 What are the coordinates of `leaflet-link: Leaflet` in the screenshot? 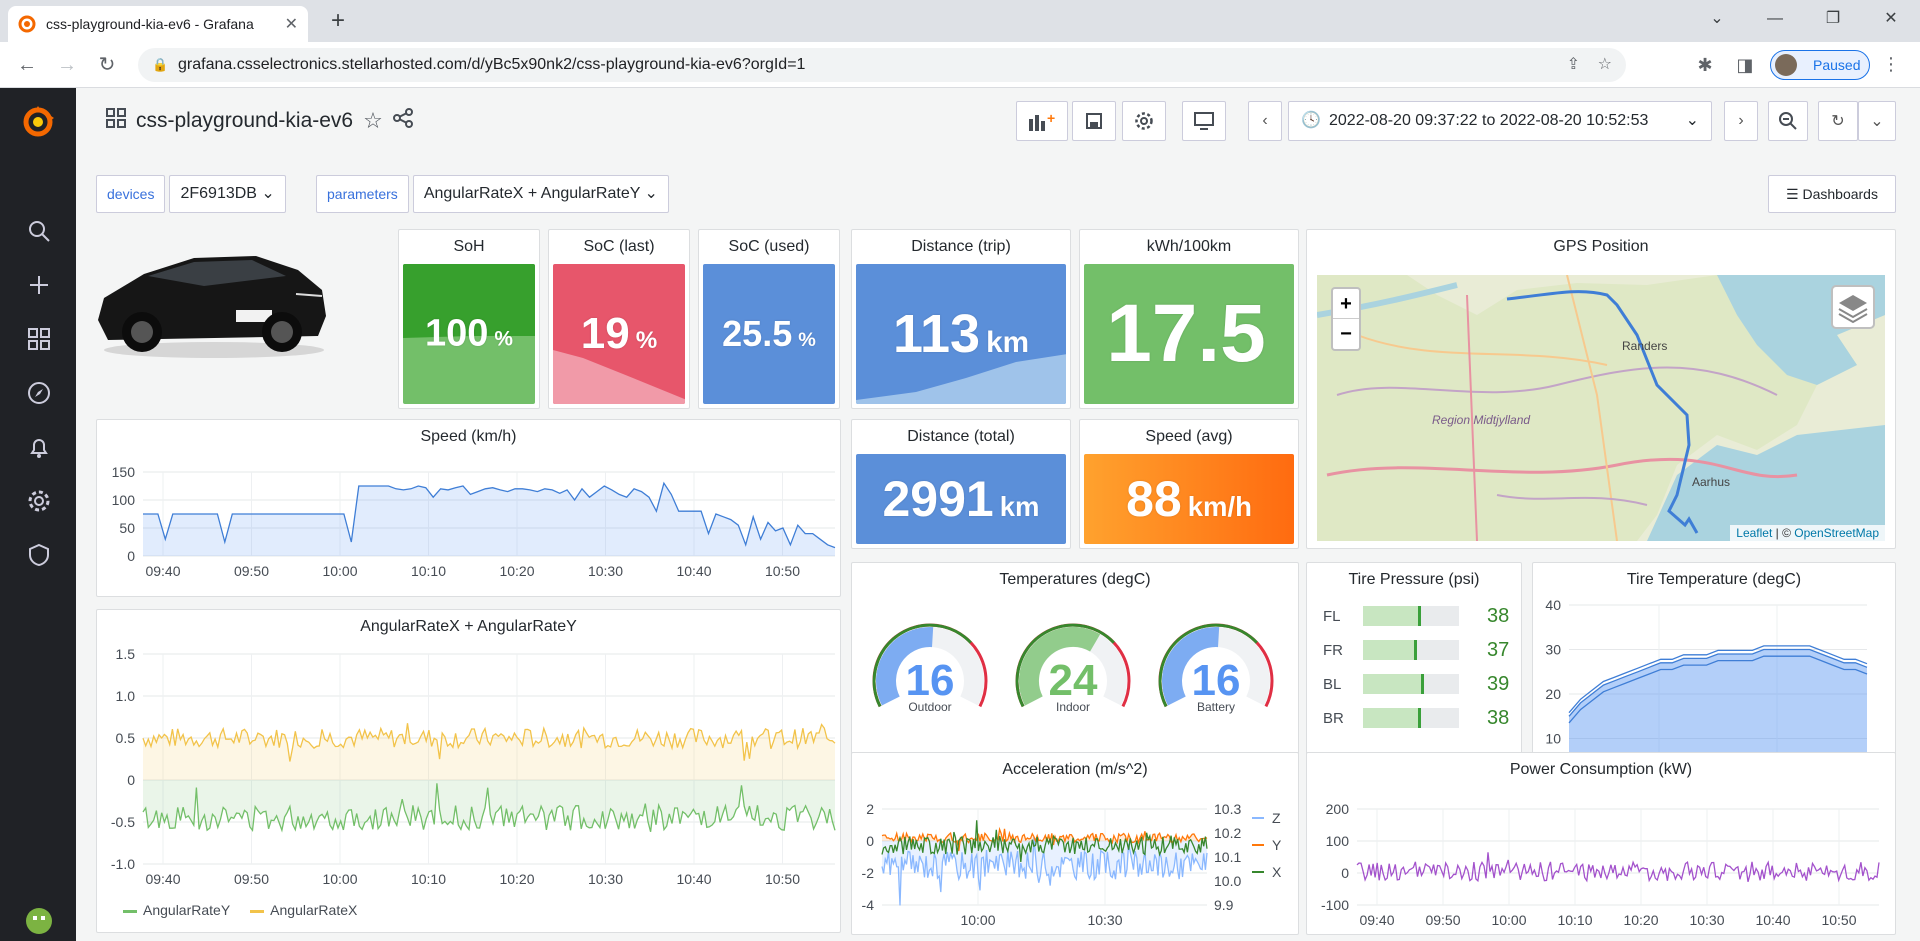 It's located at (1754, 533).